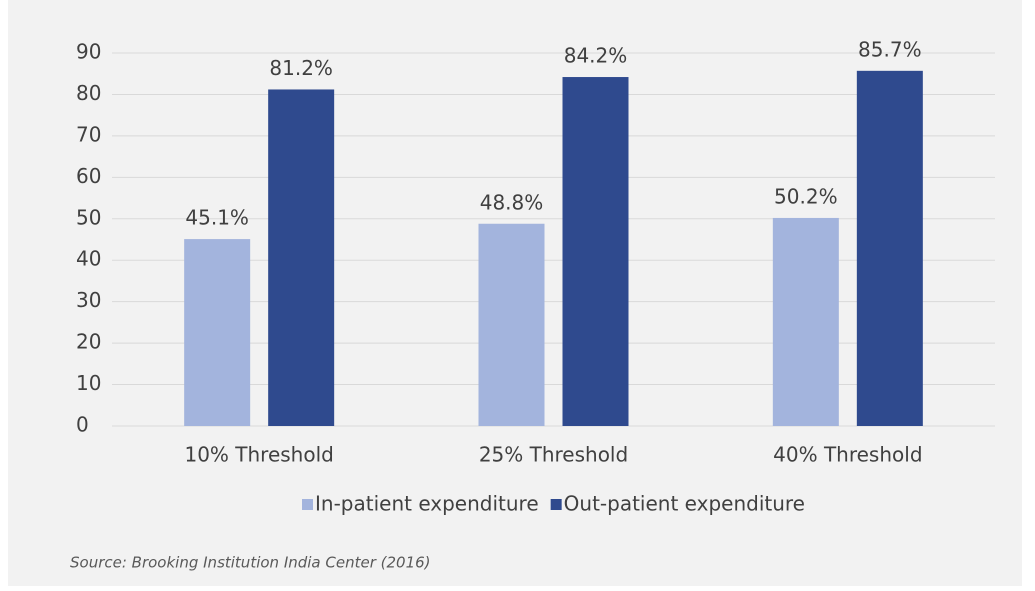 The height and width of the screenshot is (591, 1035). What do you see at coordinates (596, 56) in the screenshot?
I see `value-label: 84.2%` at bounding box center [596, 56].